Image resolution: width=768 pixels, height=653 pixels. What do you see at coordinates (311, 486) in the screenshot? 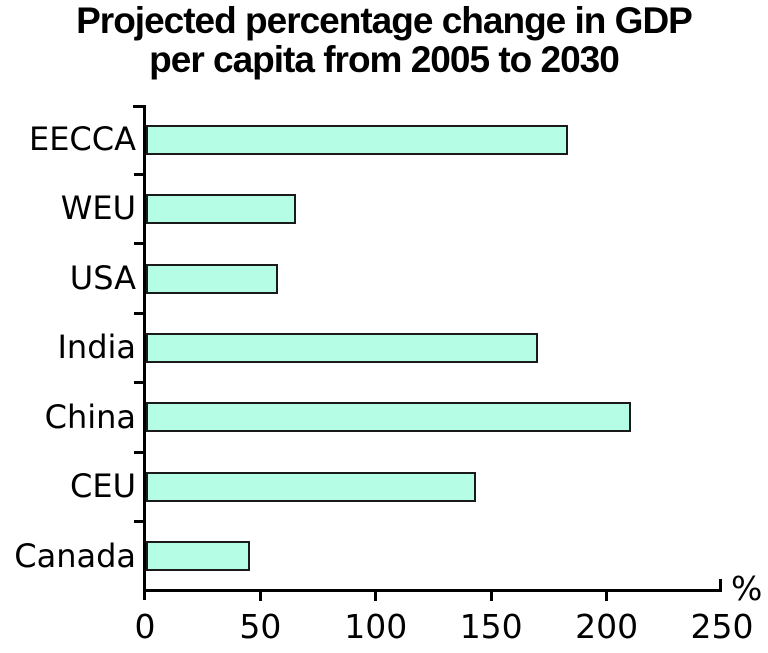
I see `bar-ceu` at bounding box center [311, 486].